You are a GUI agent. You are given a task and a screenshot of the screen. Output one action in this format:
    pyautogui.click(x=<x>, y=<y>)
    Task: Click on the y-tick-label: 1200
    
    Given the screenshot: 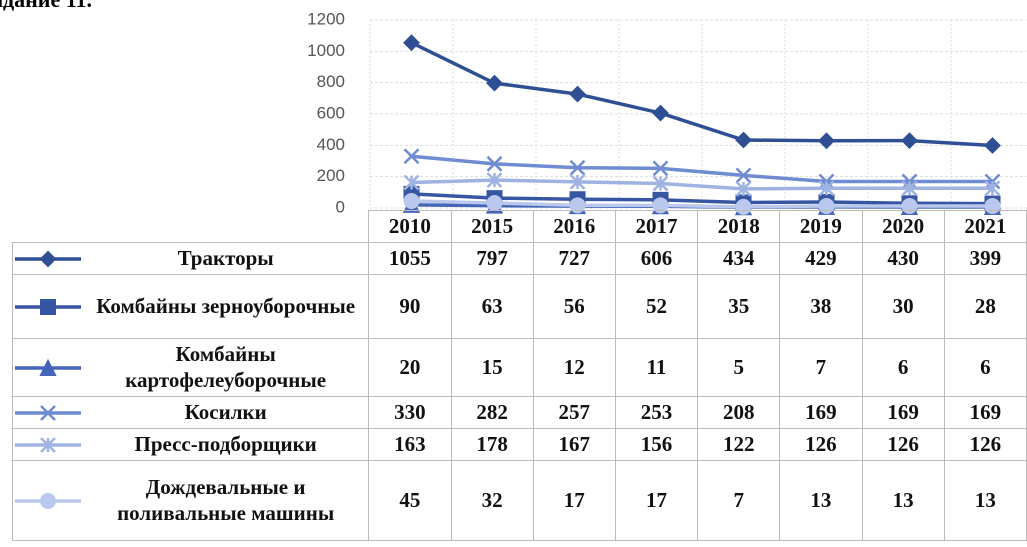 What is the action you would take?
    pyautogui.click(x=326, y=18)
    